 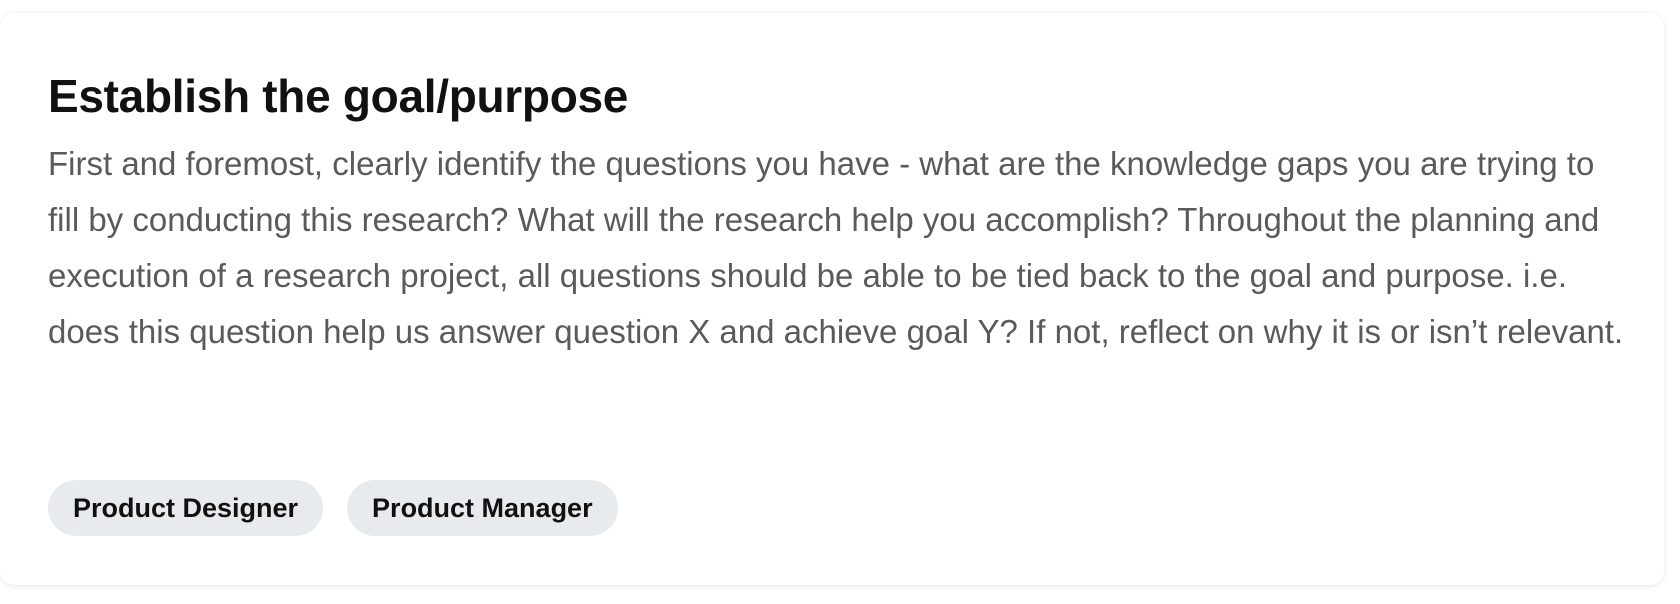 I want to click on card-title: Establish the goal/purpose, so click(x=338, y=96).